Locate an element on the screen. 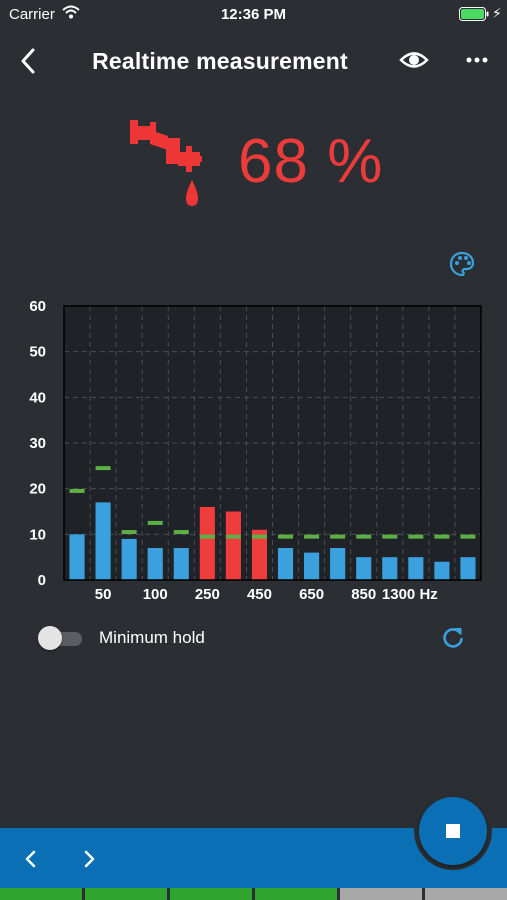 Image resolution: width=507 pixels, height=900 pixels. y-tick-label: 0 is located at coordinates (42, 580).